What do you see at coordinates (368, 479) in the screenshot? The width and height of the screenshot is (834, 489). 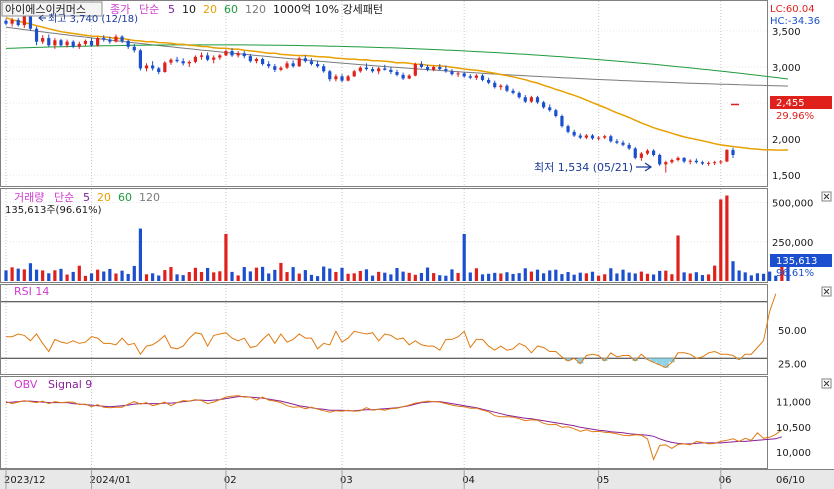 I see `x-axis-labels: 2023/12 2024/01 02 03 04 05 06` at bounding box center [368, 479].